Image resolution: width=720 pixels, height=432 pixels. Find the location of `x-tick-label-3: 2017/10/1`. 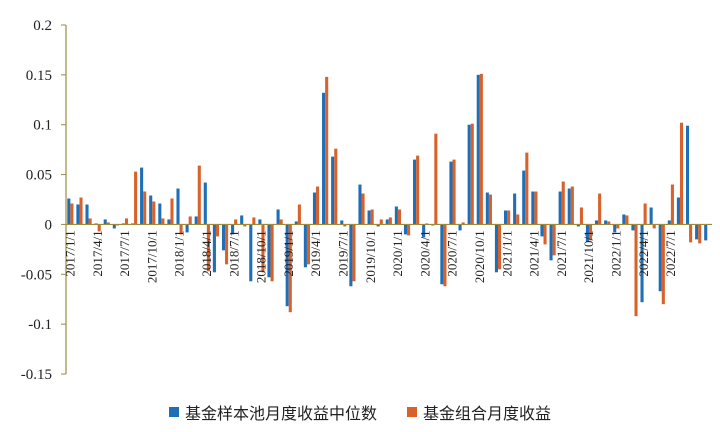

x-tick-label-3: 2017/10/1 is located at coordinates (151, 256).